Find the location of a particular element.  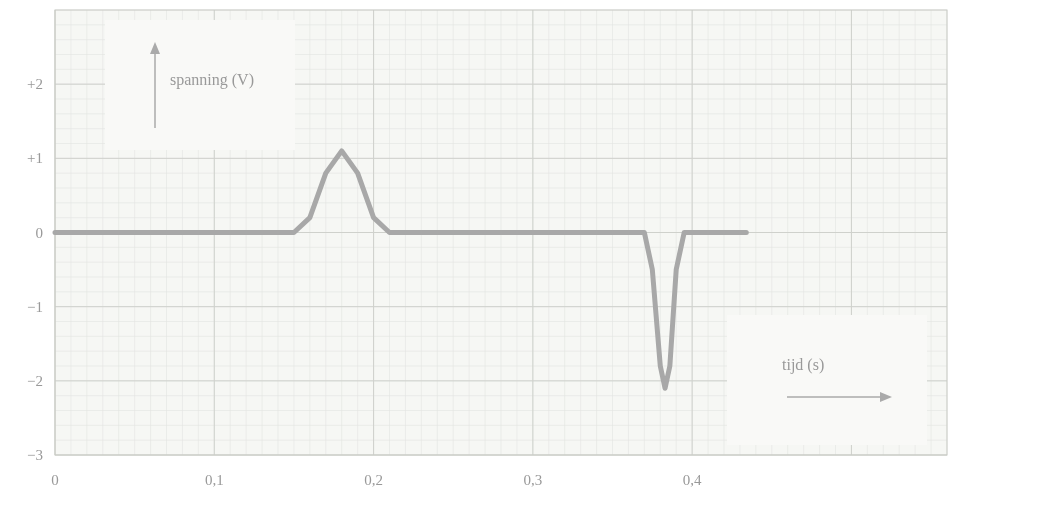

x-tick-label: 0,4 is located at coordinates (692, 480).